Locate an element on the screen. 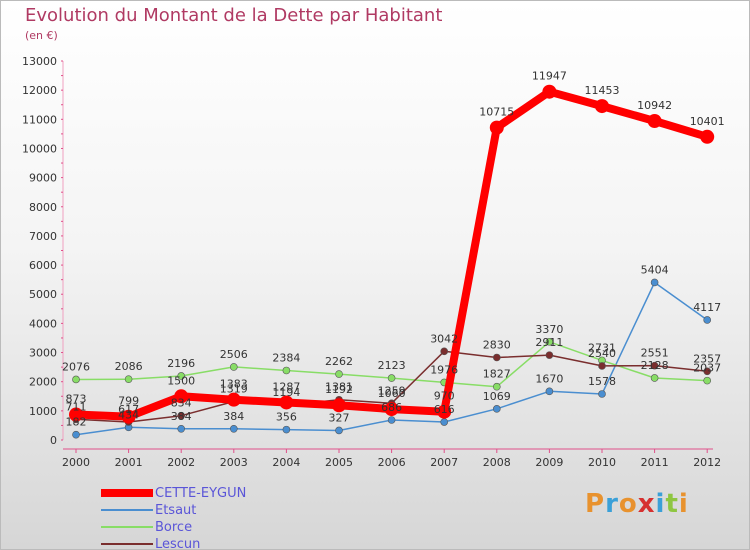  y-tick-label: 4000 is located at coordinates (43, 323).